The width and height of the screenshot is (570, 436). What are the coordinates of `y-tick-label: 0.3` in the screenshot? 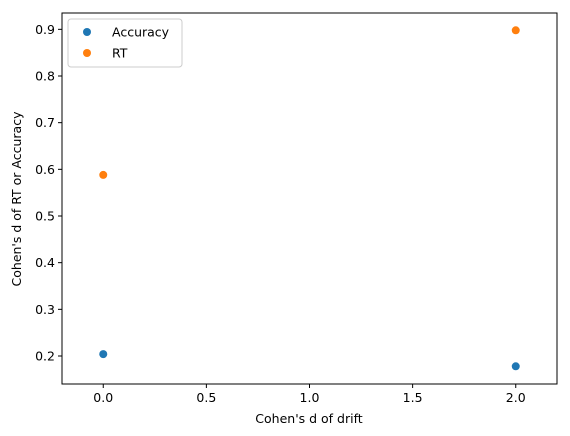 It's located at (45, 309).